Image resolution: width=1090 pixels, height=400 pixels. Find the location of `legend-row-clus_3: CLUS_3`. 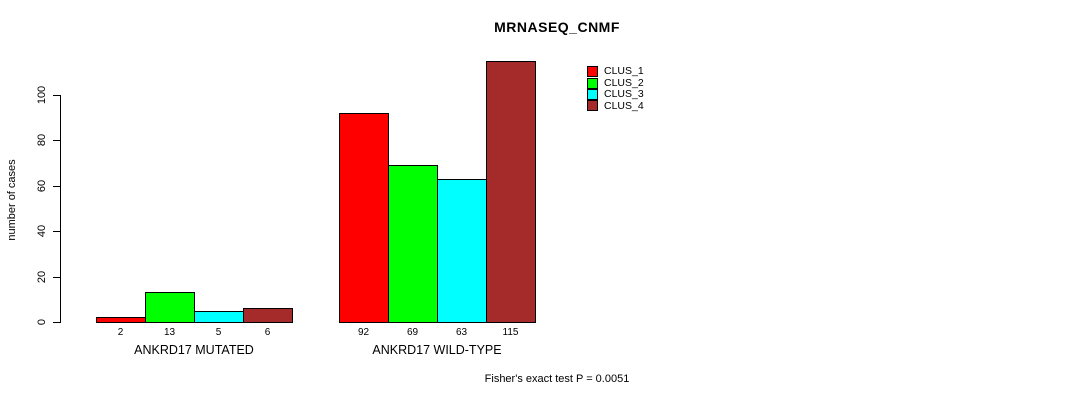

legend-row-clus_3: CLUS_3 is located at coordinates (615, 94).